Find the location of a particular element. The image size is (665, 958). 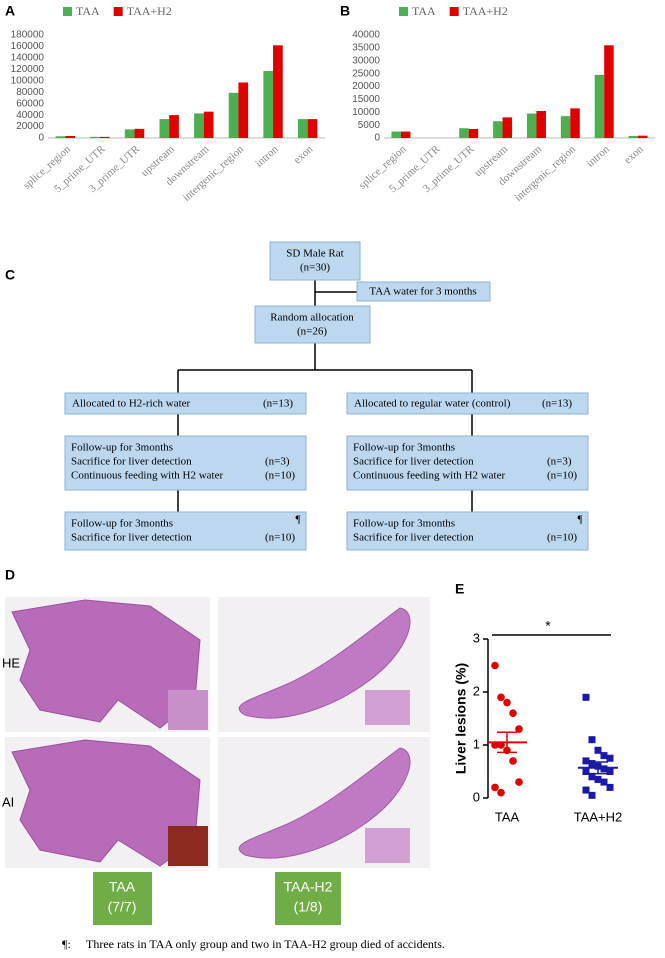

y-tick-label: 80000 is located at coordinates (30, 92).